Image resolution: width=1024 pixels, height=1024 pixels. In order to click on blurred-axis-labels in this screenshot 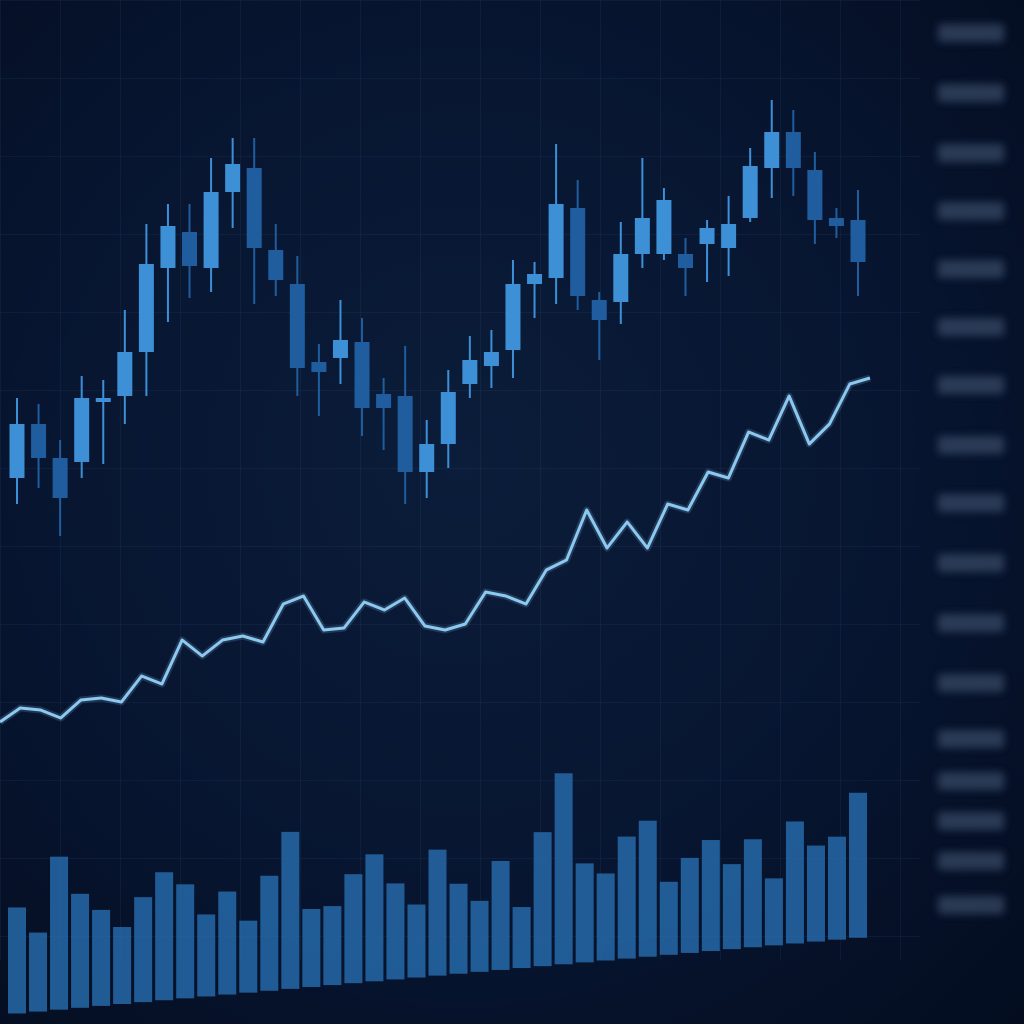, I will do `click(971, 469)`.